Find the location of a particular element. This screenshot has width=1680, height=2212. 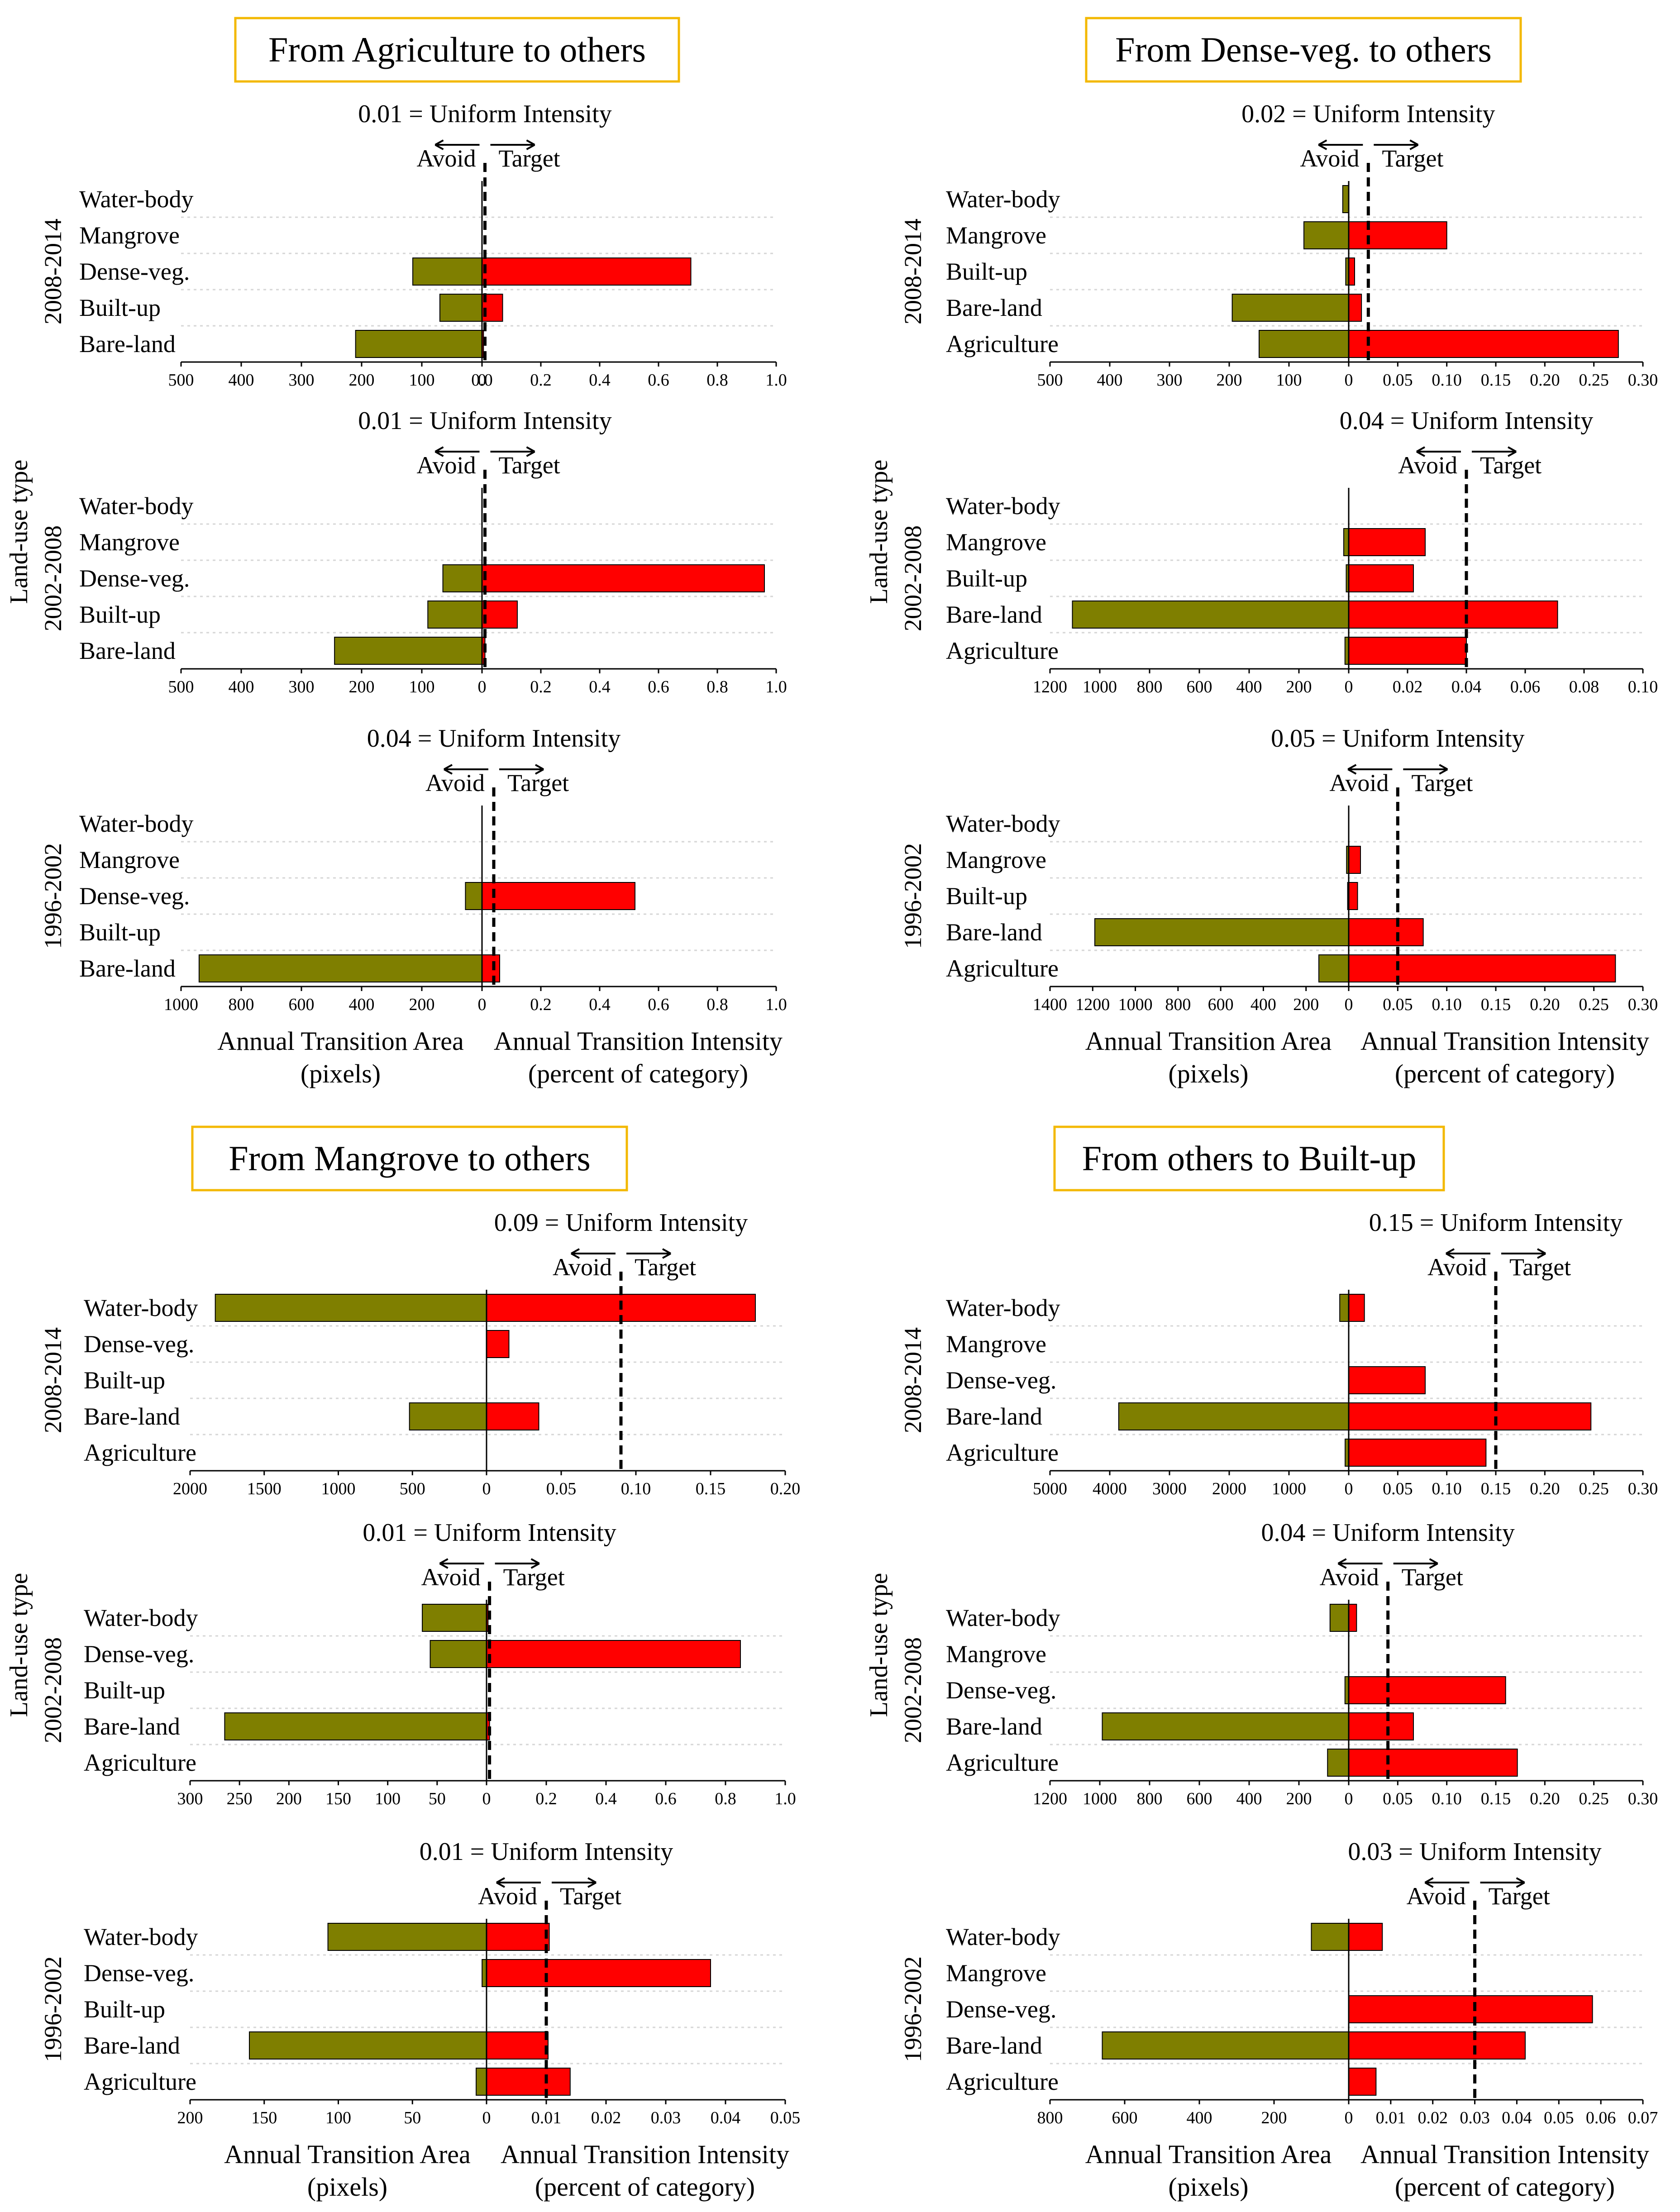

intensity-tick-label: 0.2 is located at coordinates (541, 686).